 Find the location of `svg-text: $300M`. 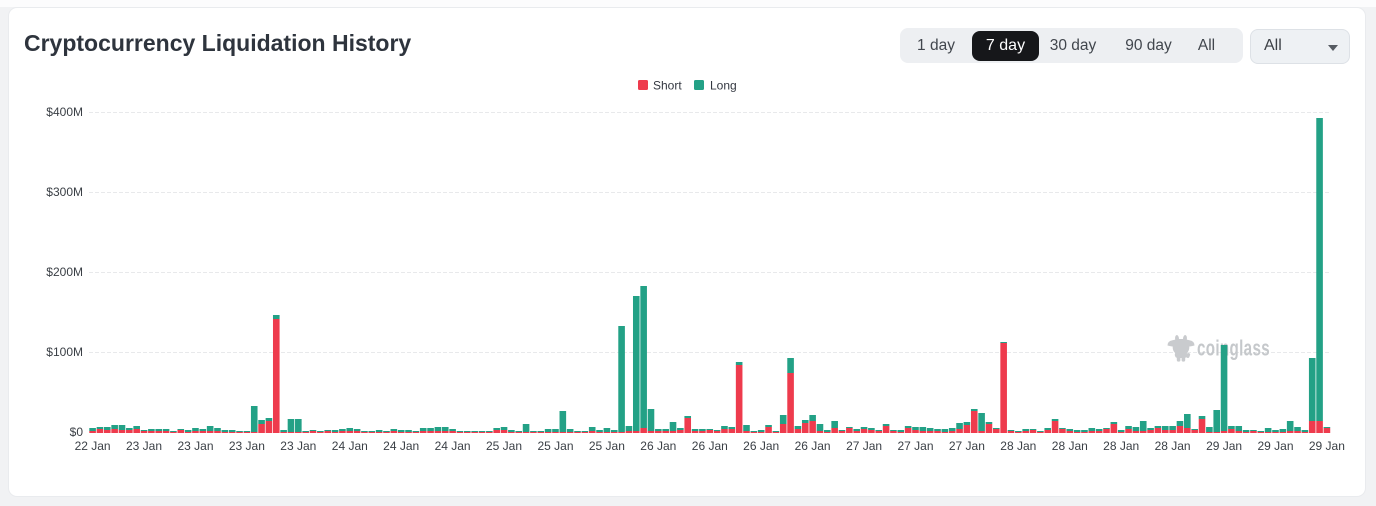

svg-text: $300M is located at coordinates (64, 192).